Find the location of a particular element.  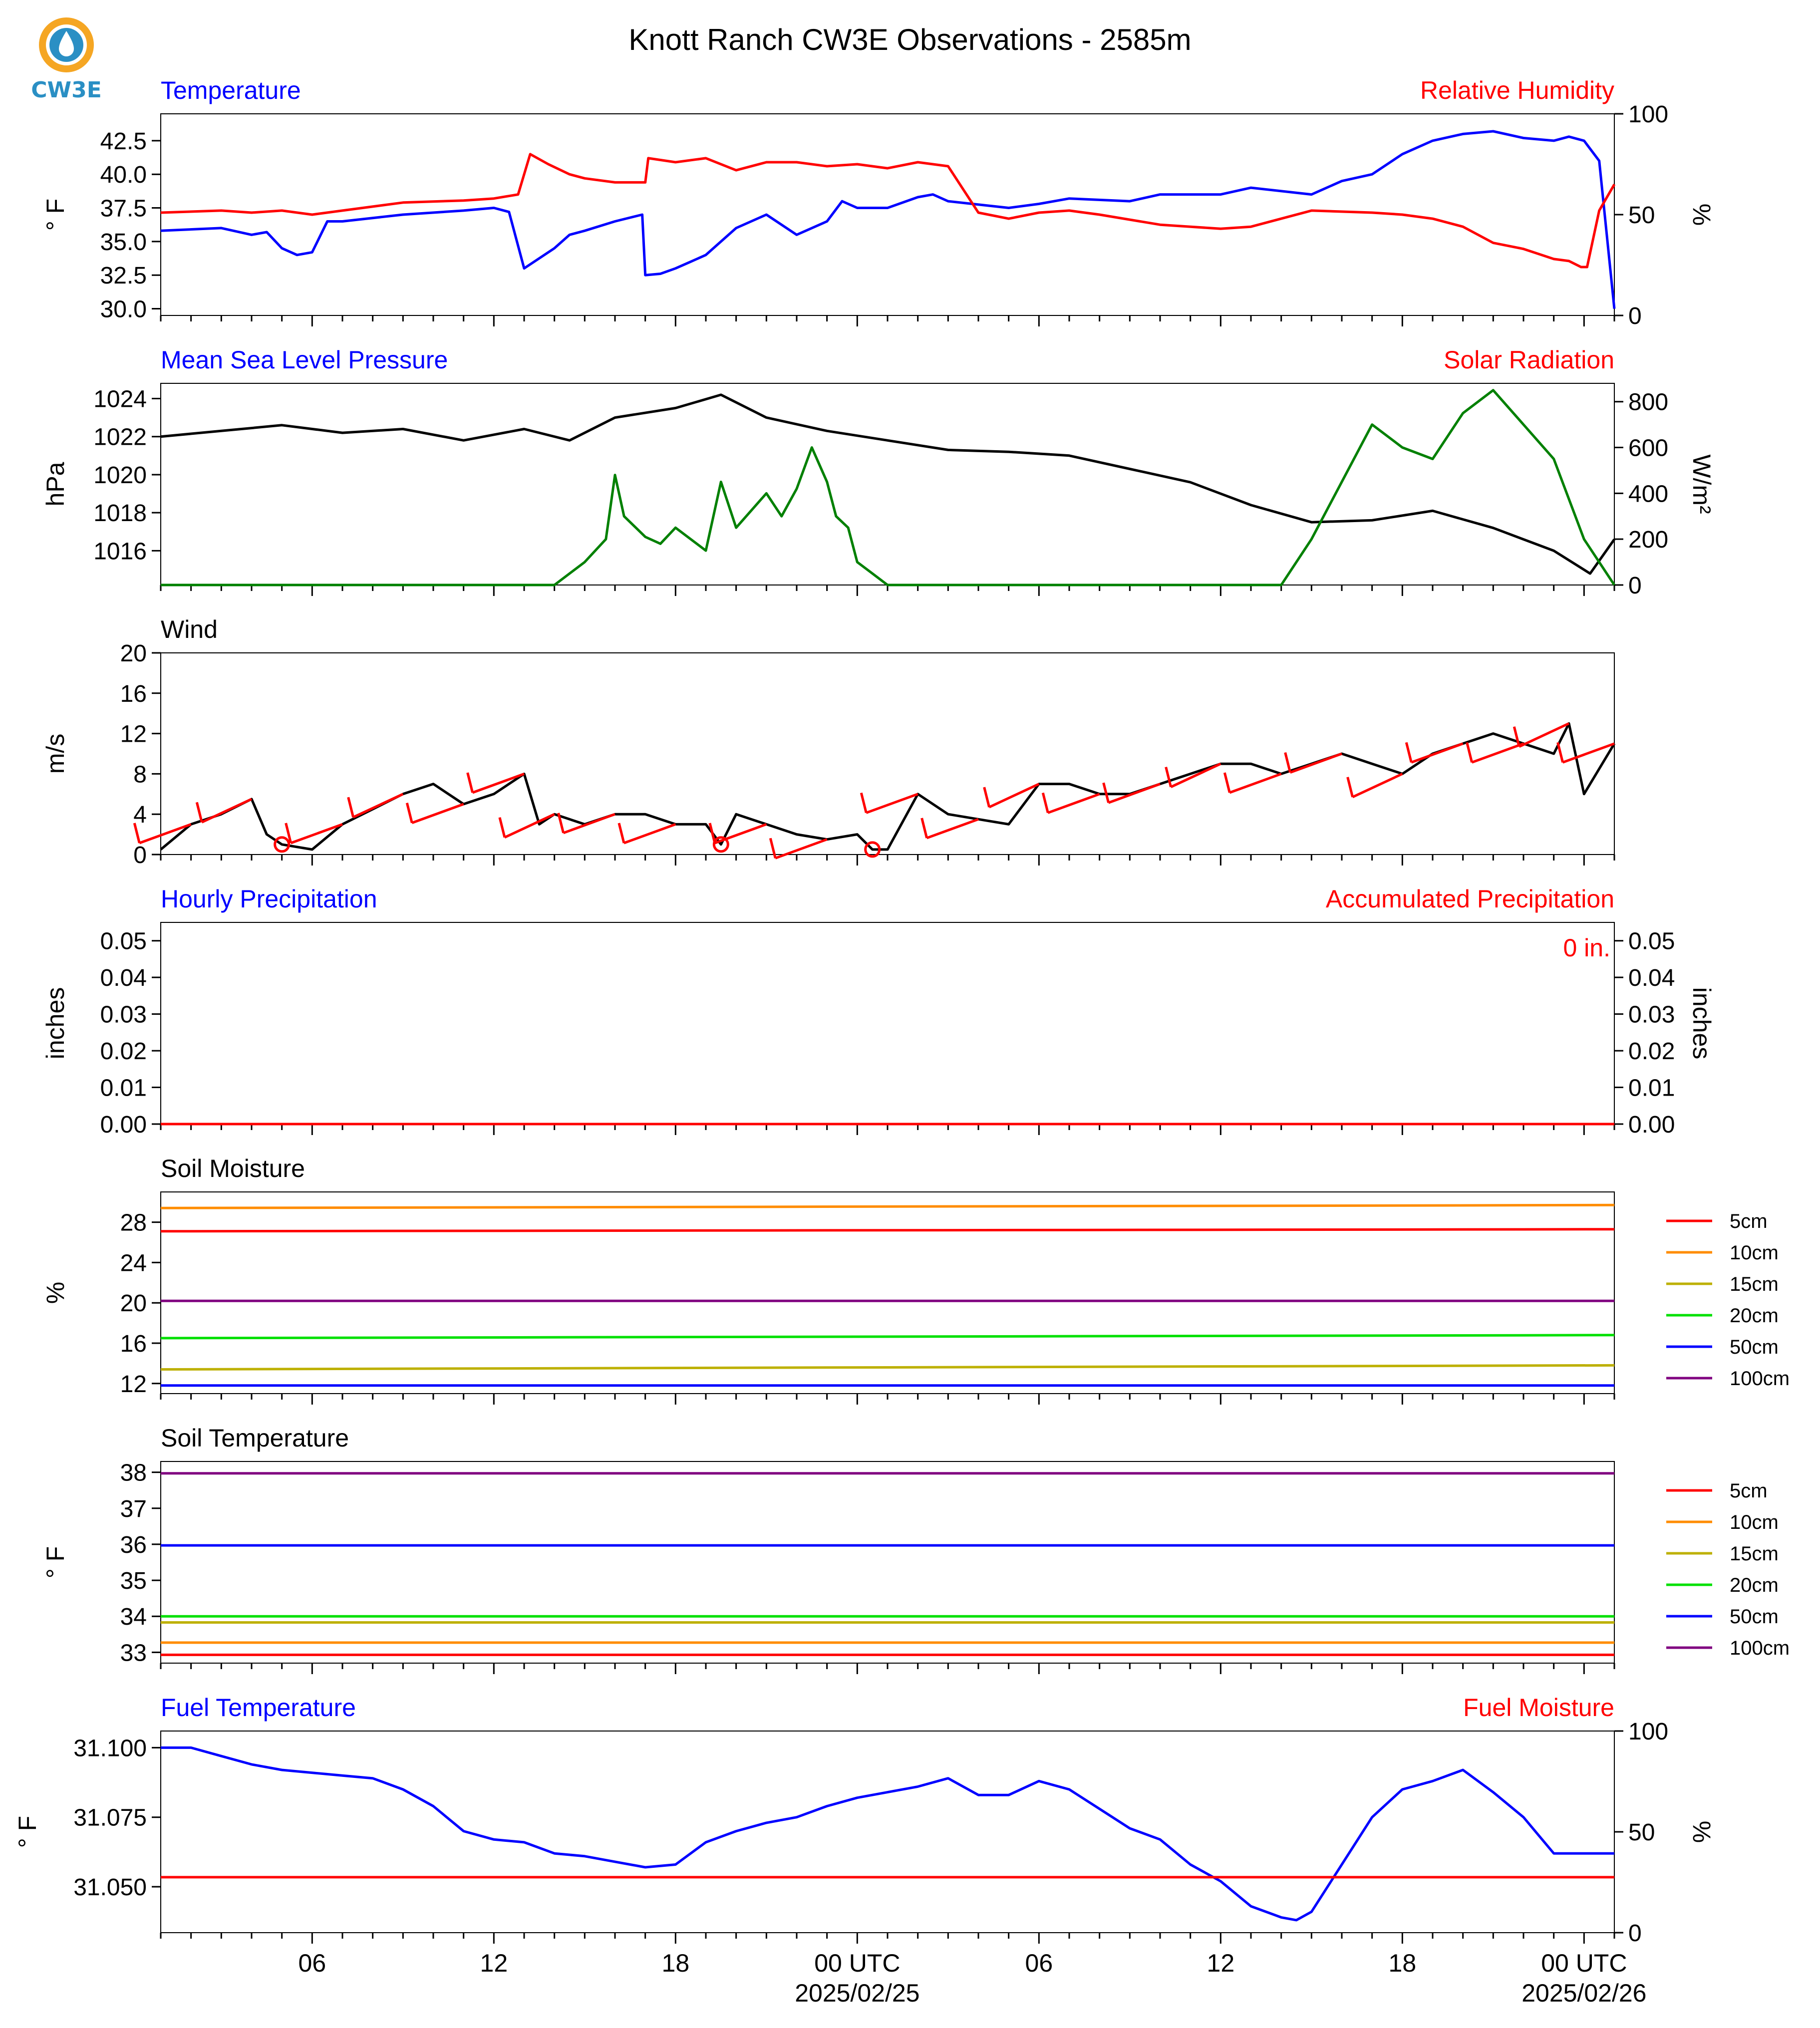

y-right-tick-label: 200 is located at coordinates (1648, 540).